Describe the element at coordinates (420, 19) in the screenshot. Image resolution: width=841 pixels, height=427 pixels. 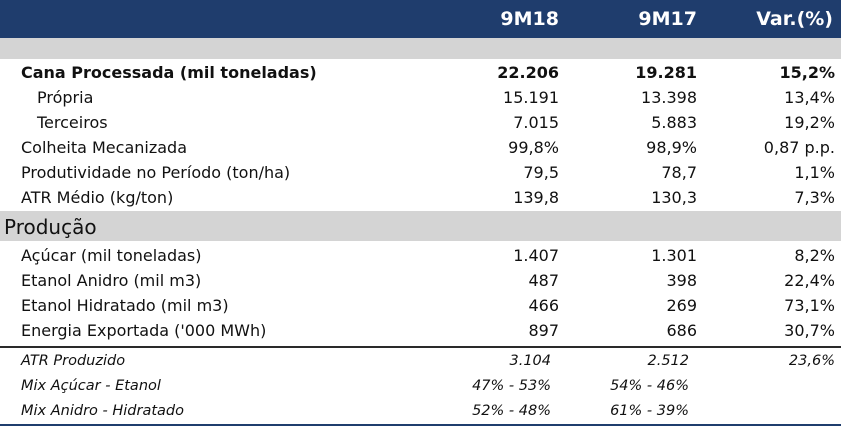
I see `table-header: 9M18 9M17 Var.(%)` at that location.